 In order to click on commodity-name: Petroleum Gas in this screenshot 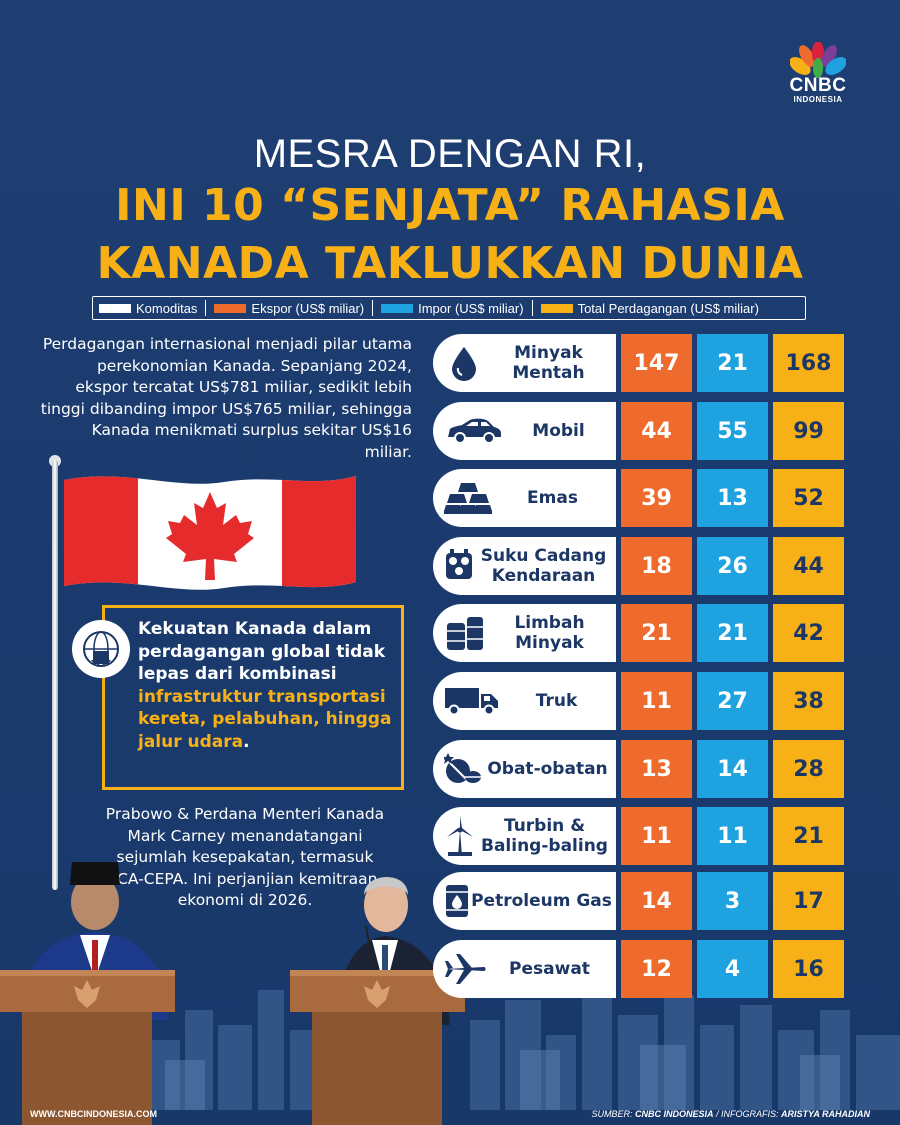, I will do `click(541, 901)`.